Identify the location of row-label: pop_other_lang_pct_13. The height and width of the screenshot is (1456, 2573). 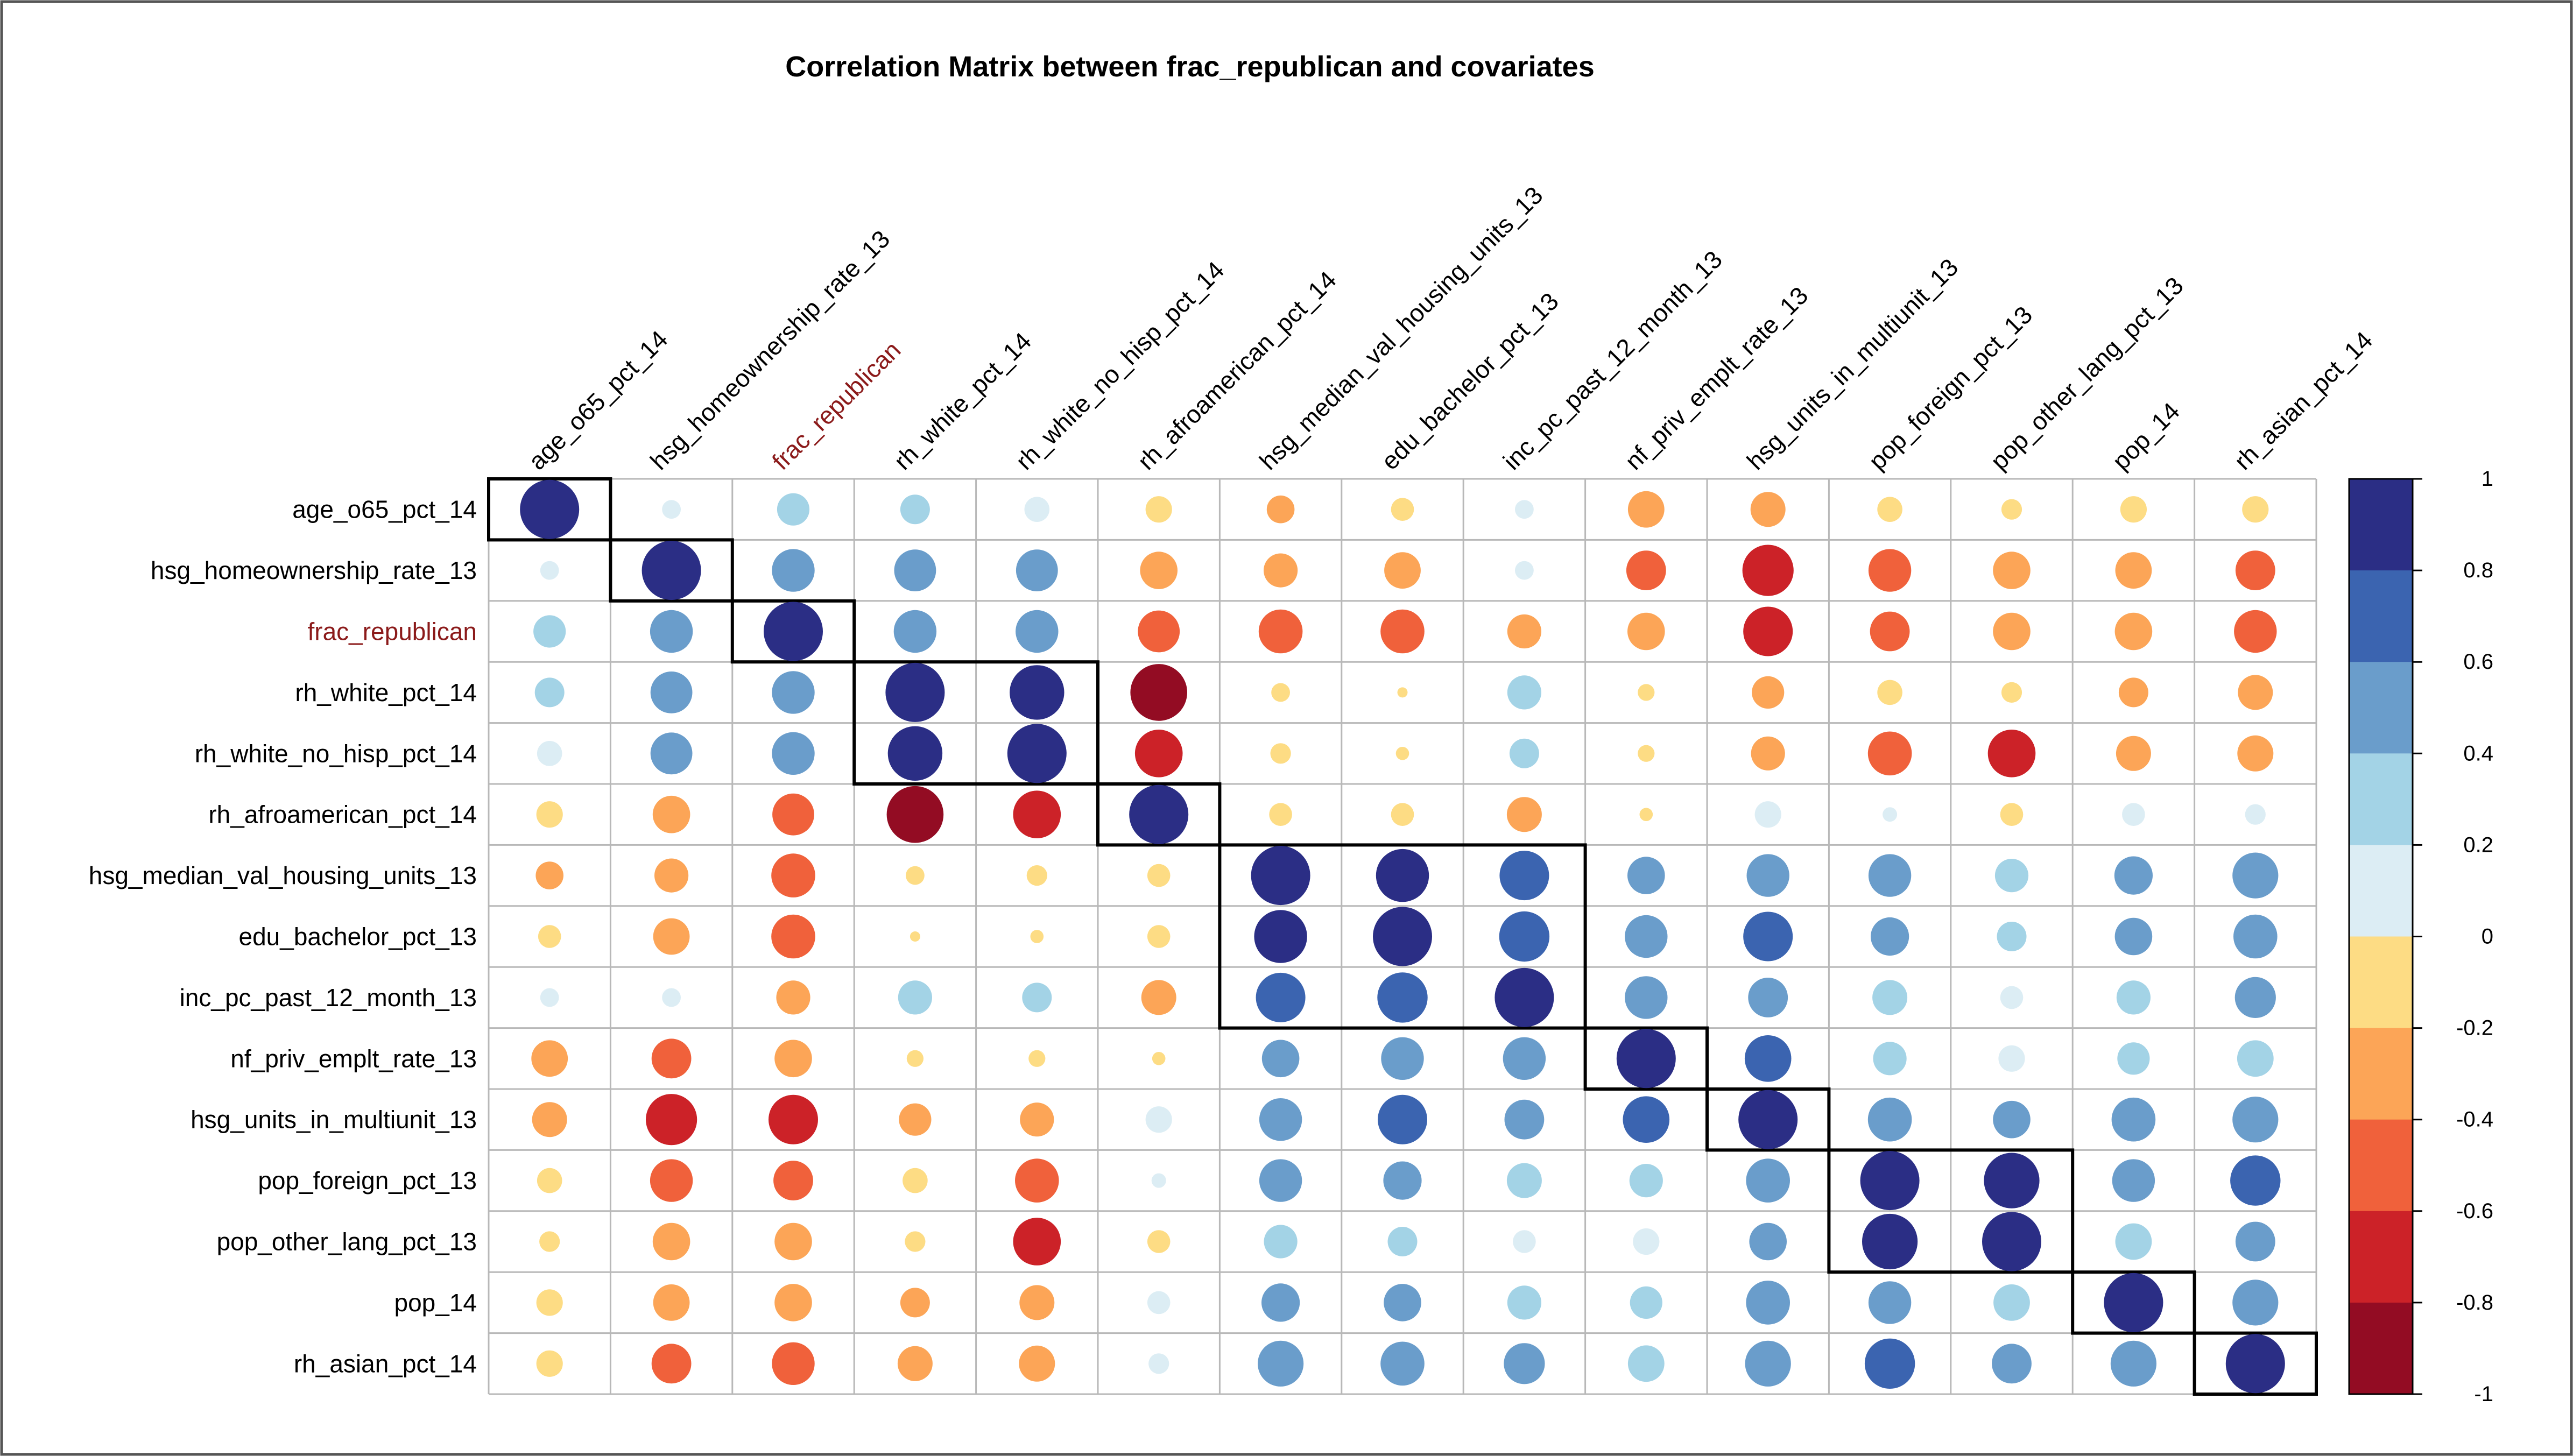
(347, 1242).